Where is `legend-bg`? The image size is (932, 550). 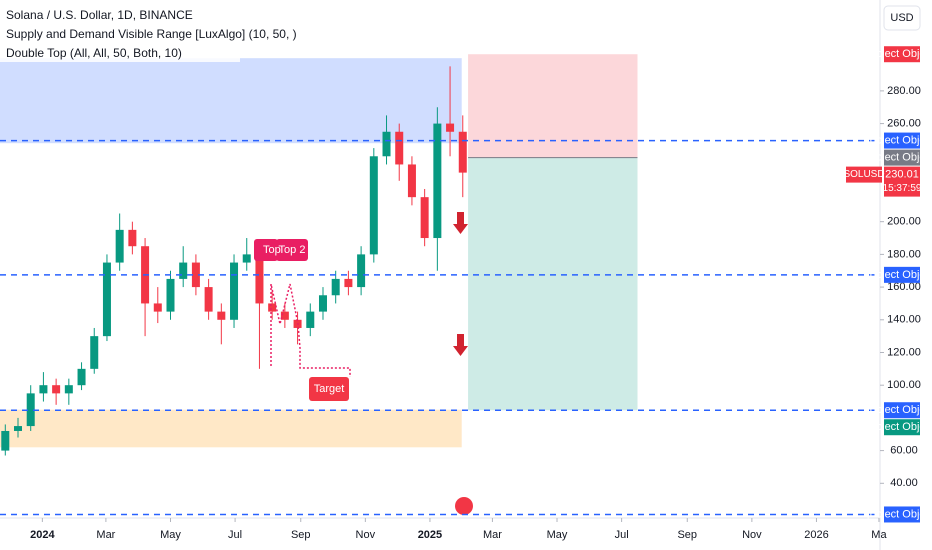
legend-bg is located at coordinates (120, 33).